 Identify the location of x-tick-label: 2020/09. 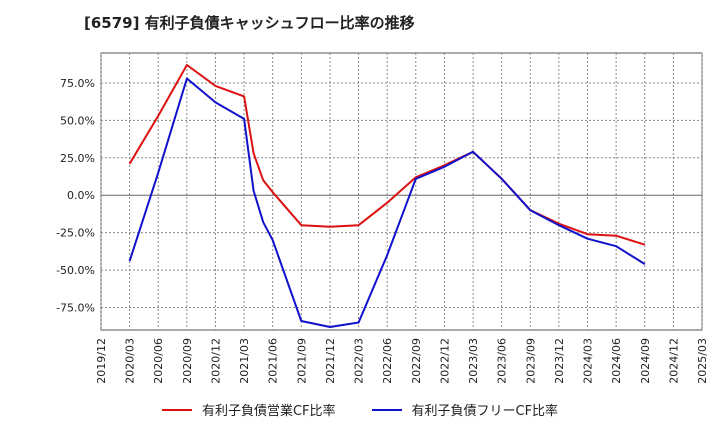
(187, 361).